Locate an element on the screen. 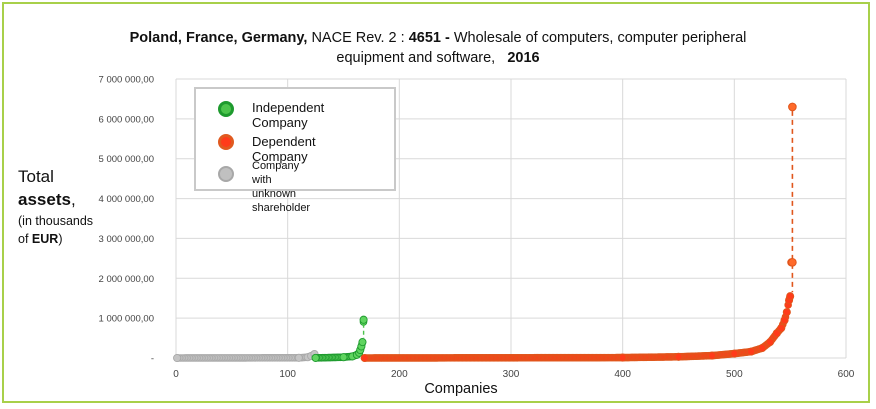  title-nace-prefix: NACE Rev. 2 : is located at coordinates (358, 38).